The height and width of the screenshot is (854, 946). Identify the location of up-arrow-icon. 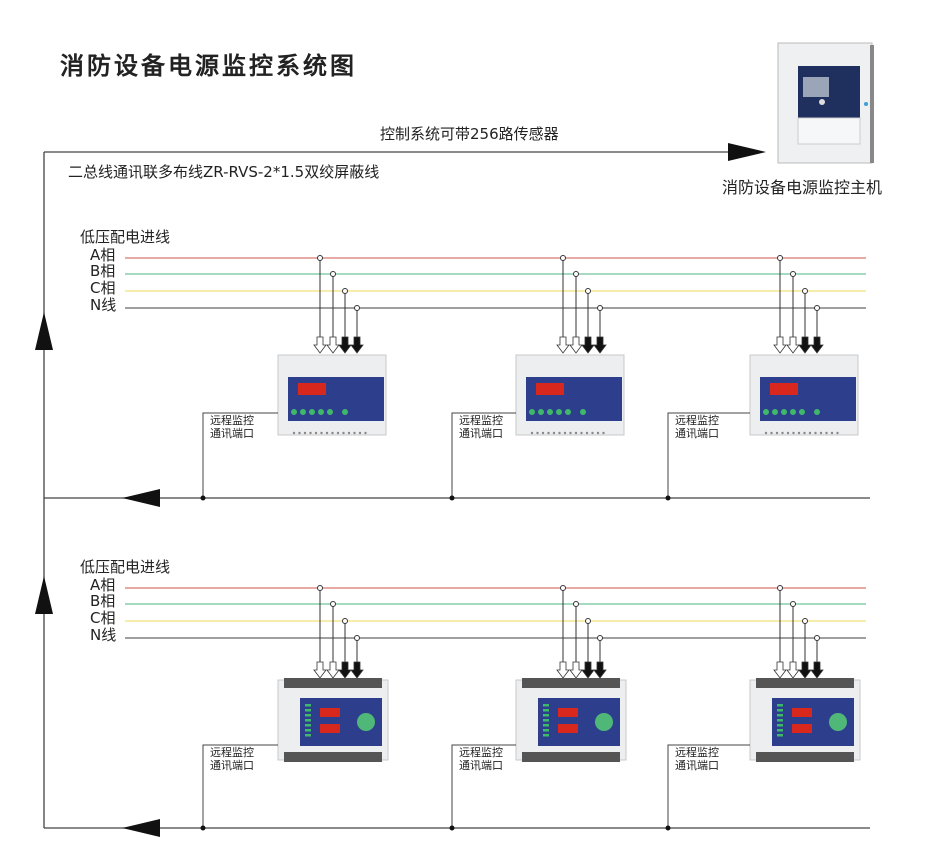
(44, 331).